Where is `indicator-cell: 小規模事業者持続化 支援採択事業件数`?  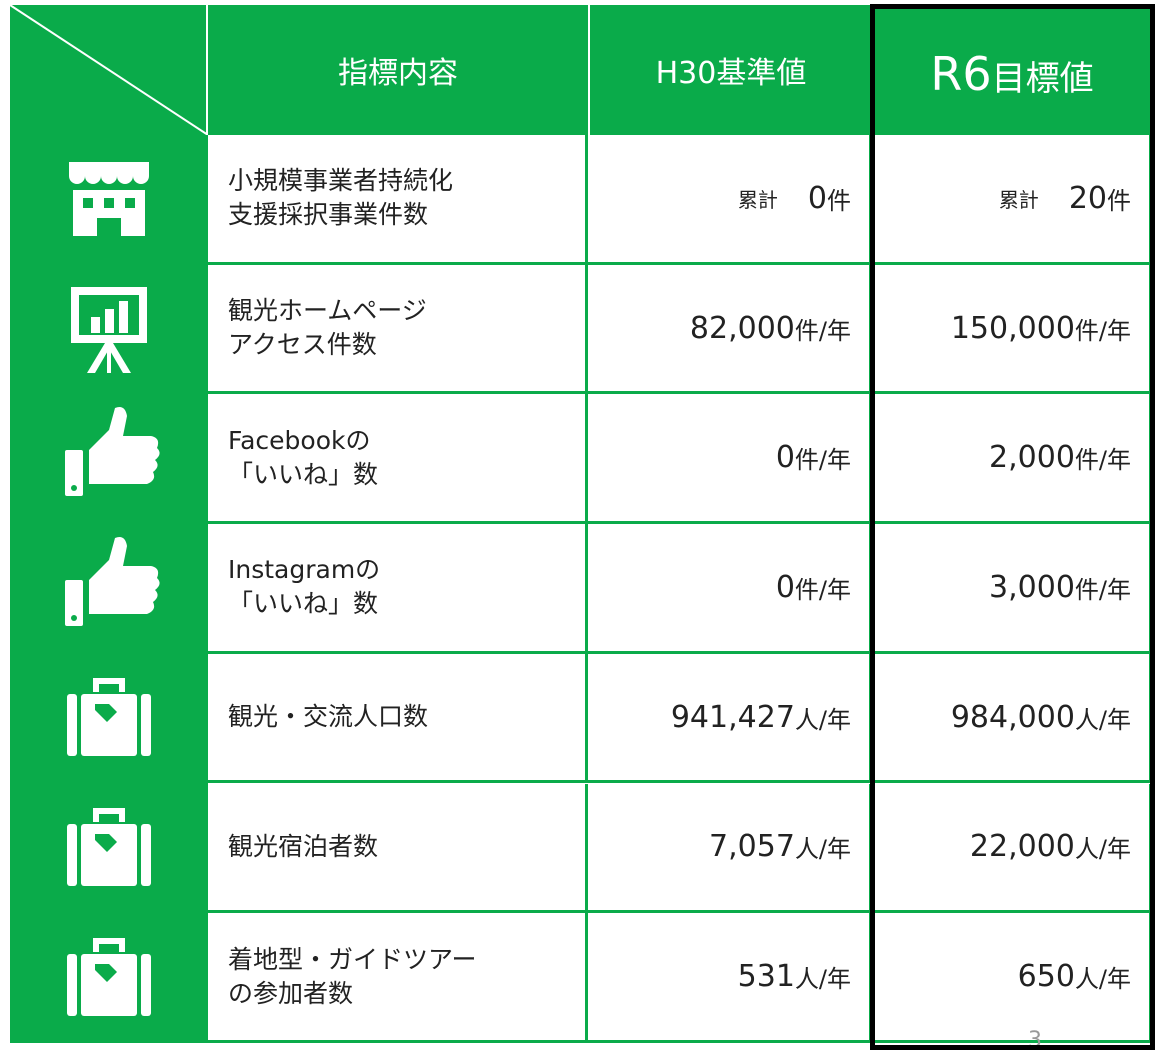
indicator-cell: 小規模事業者持続化 支援採択事業件数 is located at coordinates (398, 200).